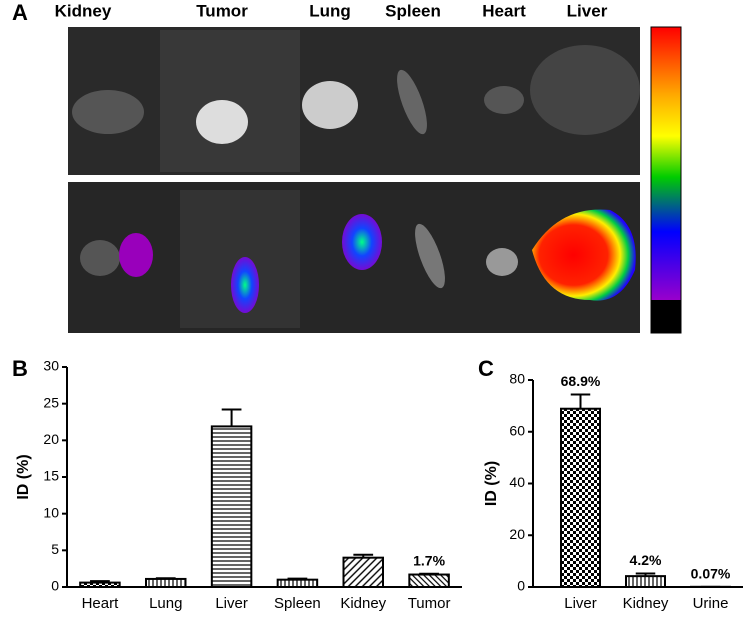 This screenshot has height=619, width=750. I want to click on value-label: 4.2%, so click(646, 560).